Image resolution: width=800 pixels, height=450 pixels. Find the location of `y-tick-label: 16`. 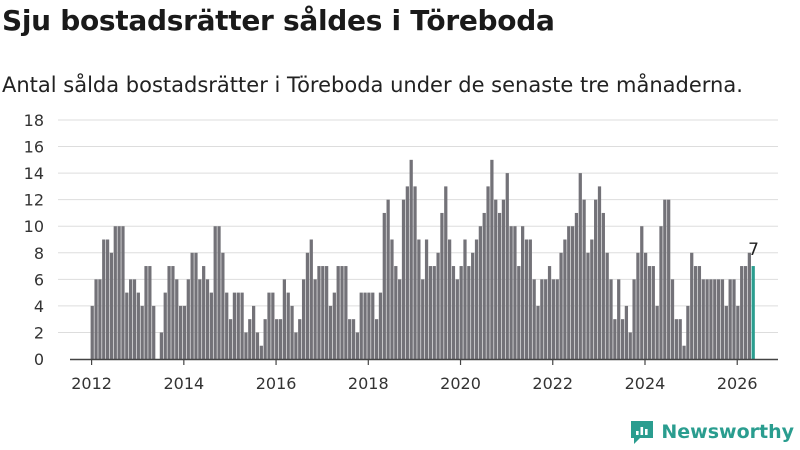

y-tick-label: 16 is located at coordinates (34, 147).